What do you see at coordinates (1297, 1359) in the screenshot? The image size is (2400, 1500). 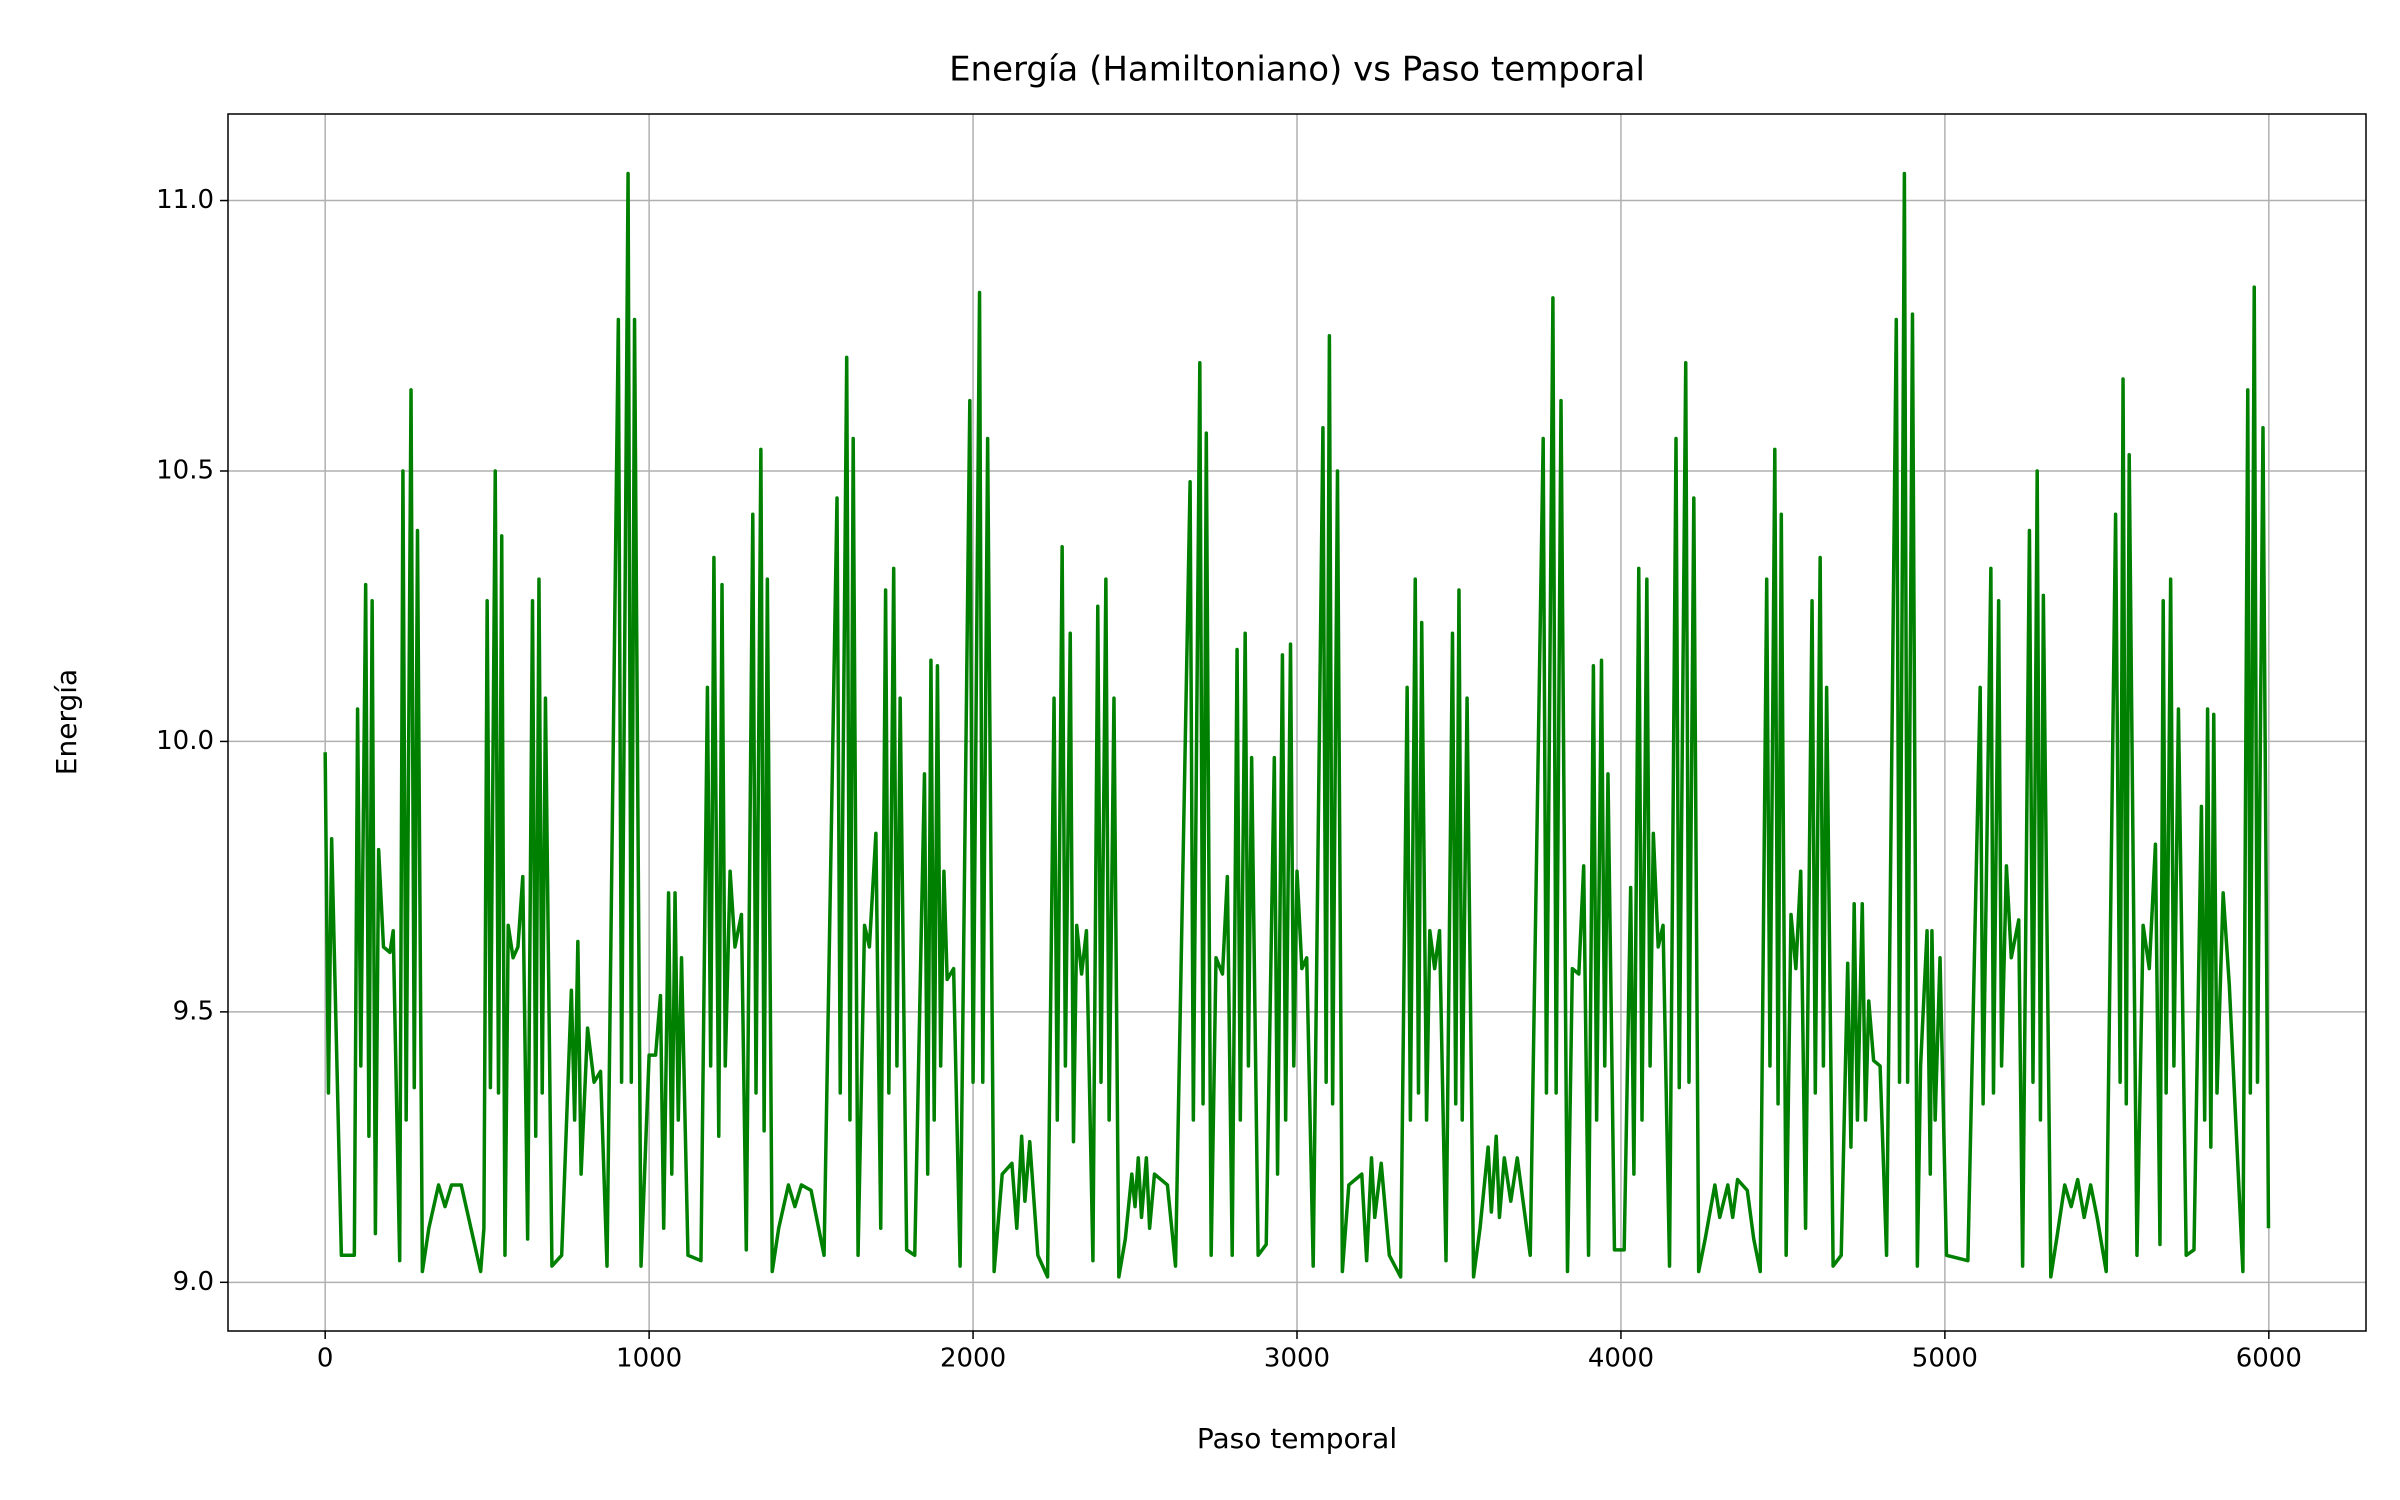 I see `x-tick-label: 3000` at bounding box center [1297, 1359].